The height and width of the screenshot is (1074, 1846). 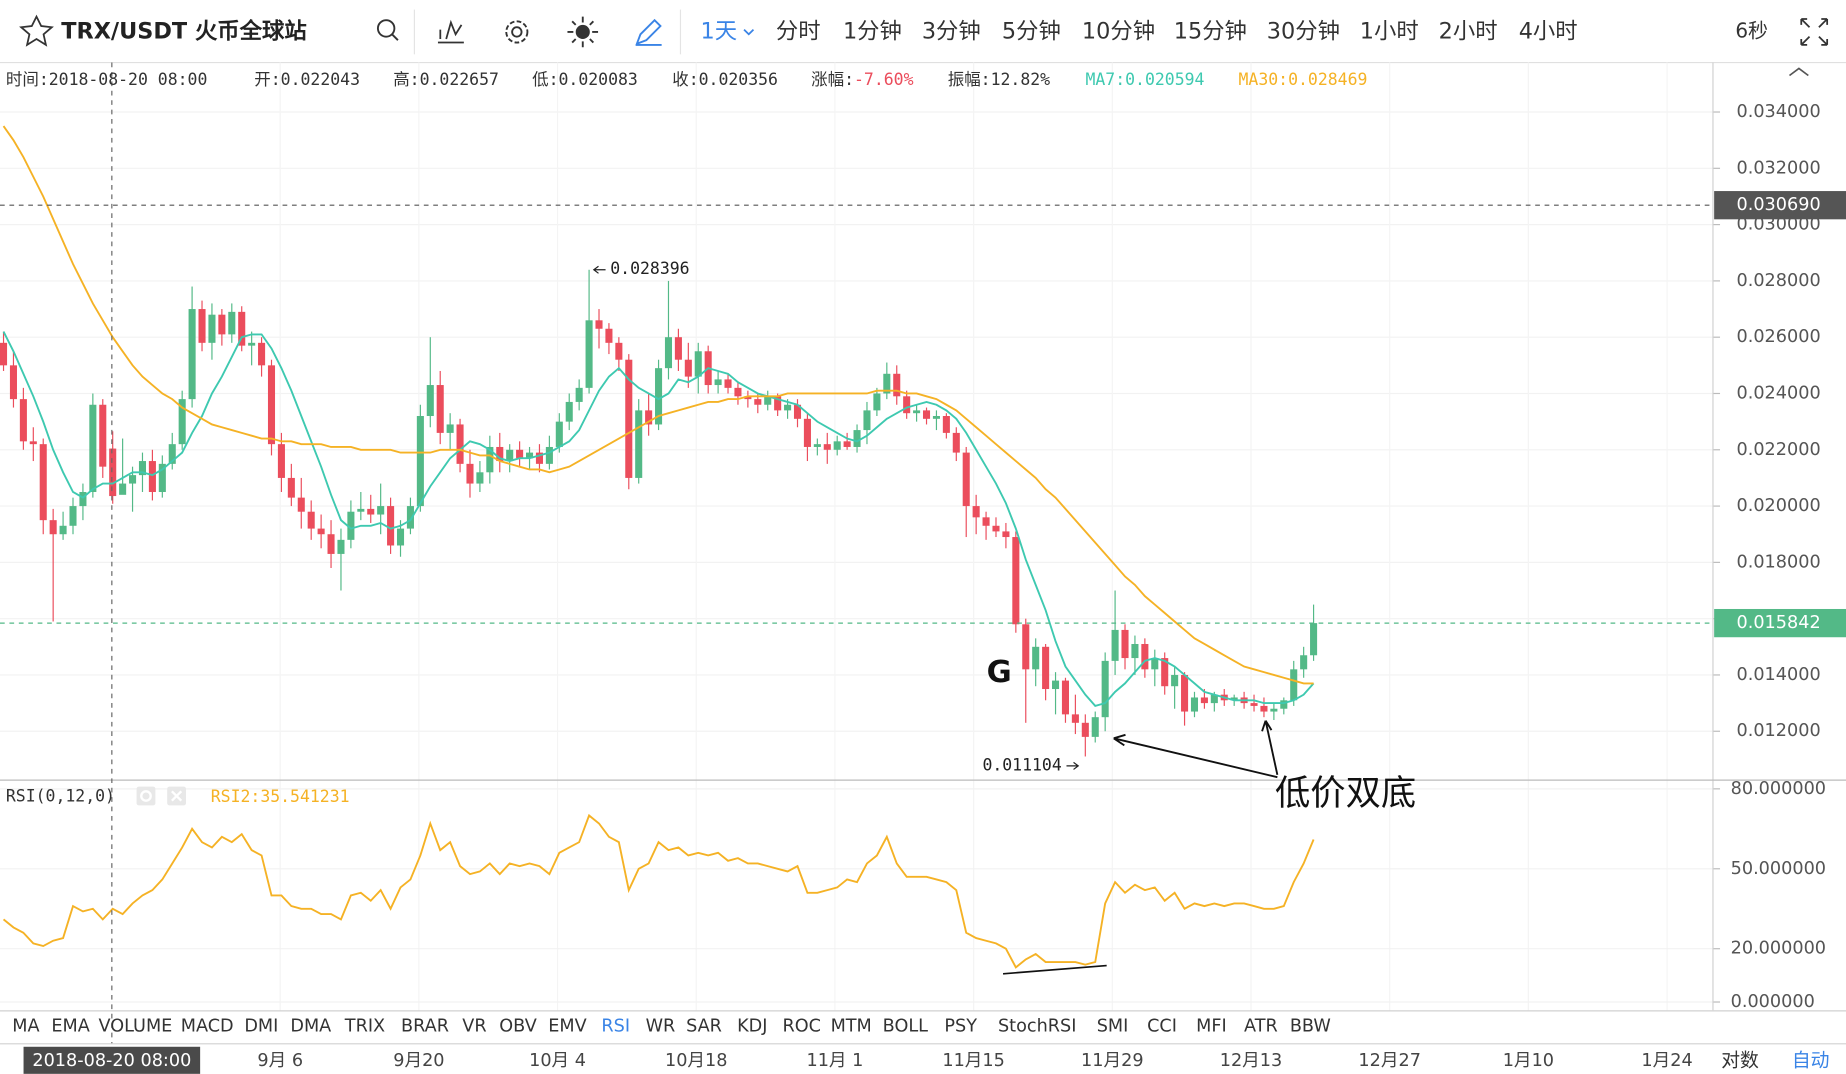 What do you see at coordinates (36, 30) in the screenshot?
I see `favorite-icon` at bounding box center [36, 30].